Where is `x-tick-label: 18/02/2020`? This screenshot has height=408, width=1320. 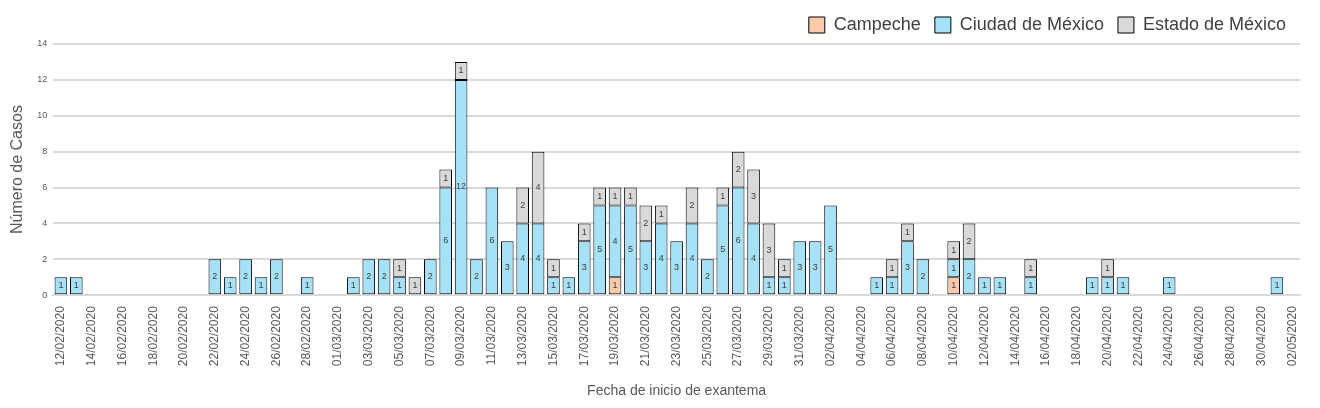
x-tick-label: 18/02/2020 is located at coordinates (152, 336).